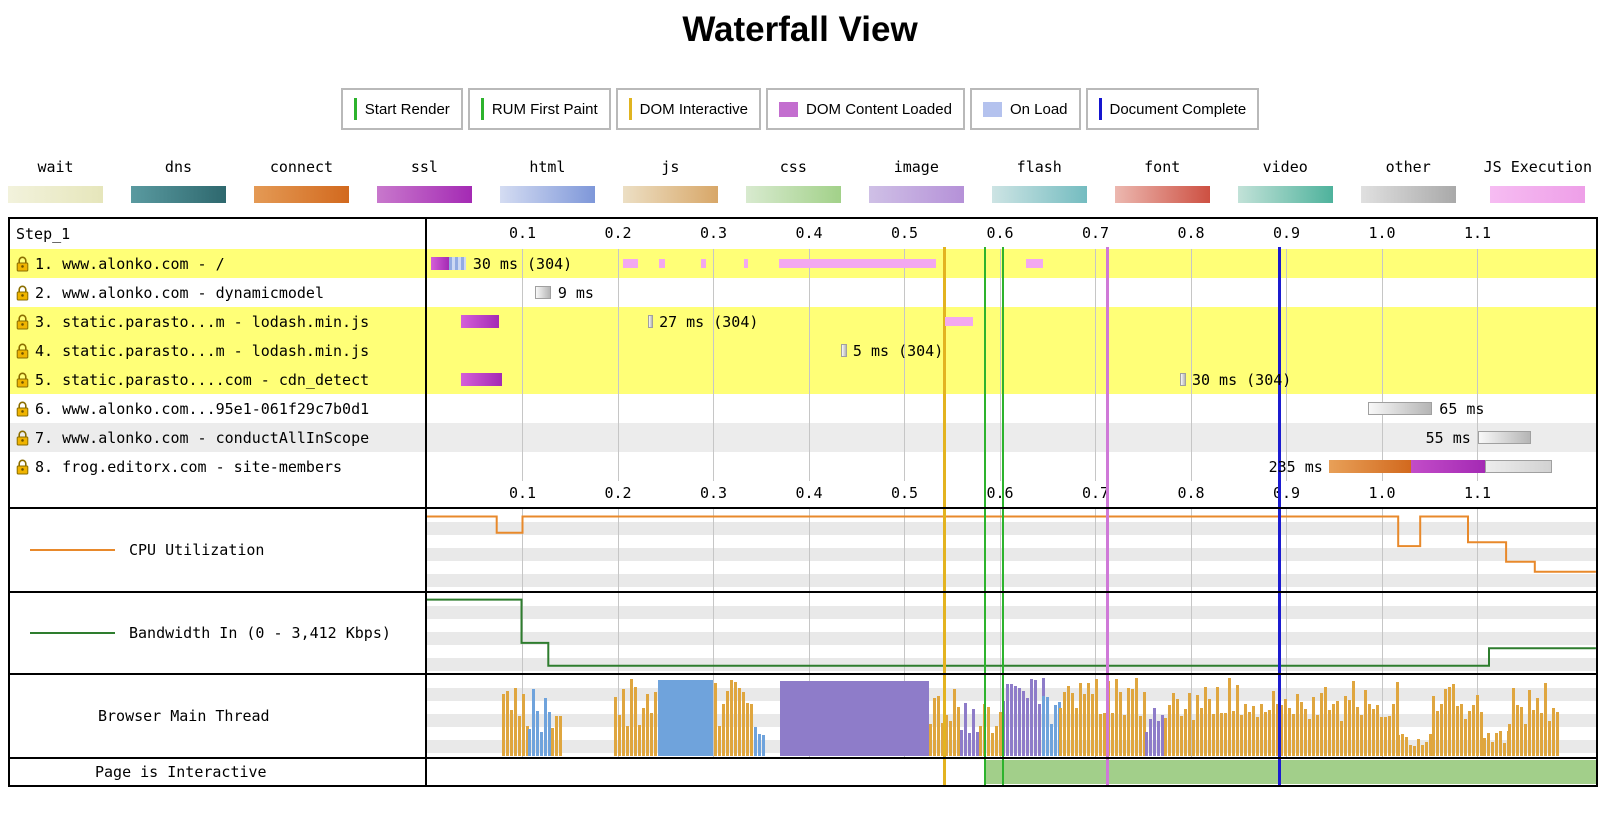 This screenshot has width=1600, height=829. Describe the element at coordinates (218, 321) in the screenshot. I see `request-label-3: 3. static.parasto...m - lodash.min.js` at that location.